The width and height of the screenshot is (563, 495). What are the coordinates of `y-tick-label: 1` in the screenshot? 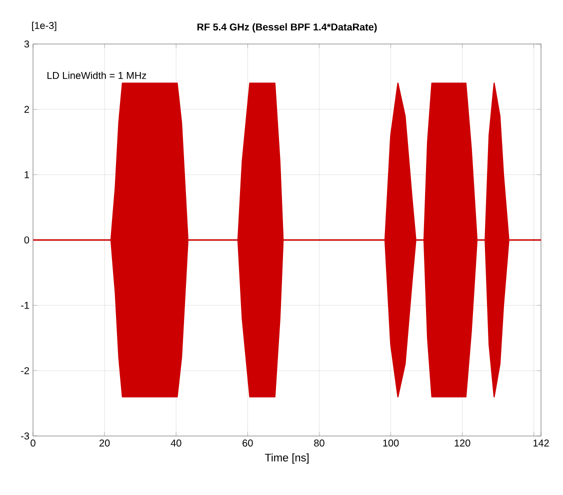 It's located at (27, 174).